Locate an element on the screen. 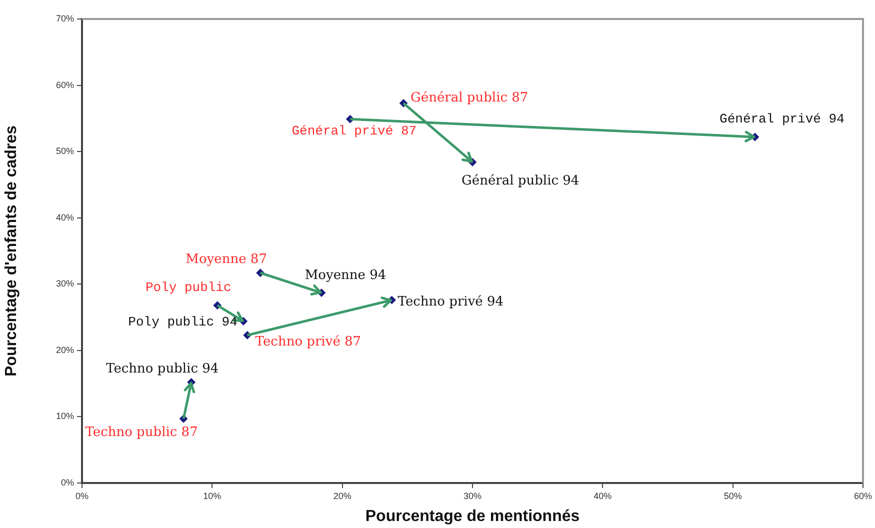 The width and height of the screenshot is (875, 528). data-label: Techno public 87 is located at coordinates (141, 432).